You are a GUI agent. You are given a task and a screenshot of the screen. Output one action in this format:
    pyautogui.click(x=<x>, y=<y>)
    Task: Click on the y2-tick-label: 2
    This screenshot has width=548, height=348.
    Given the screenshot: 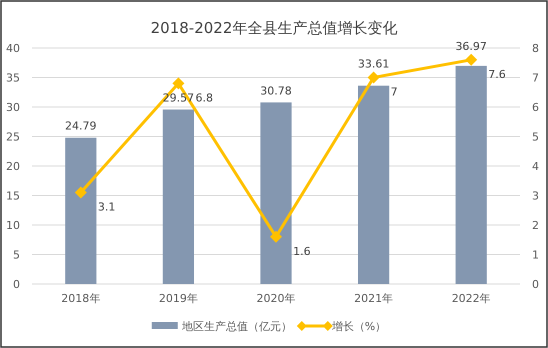 What is the action you would take?
    pyautogui.click(x=535, y=225)
    